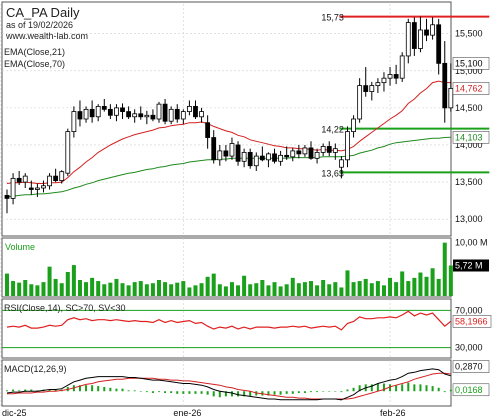 The width and height of the screenshot is (496, 420). I want to click on chart-title: CA_PA Daily, so click(43, 12).